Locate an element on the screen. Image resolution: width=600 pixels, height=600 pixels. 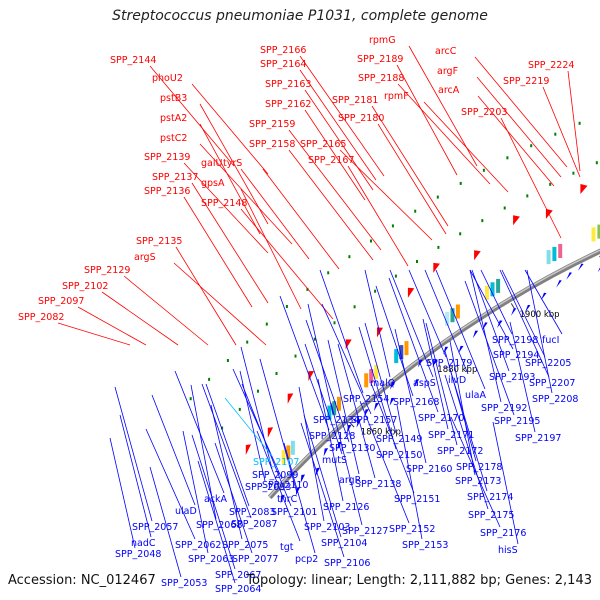
forward-gene-label: SPP_2180 is located at coordinates (361, 118).